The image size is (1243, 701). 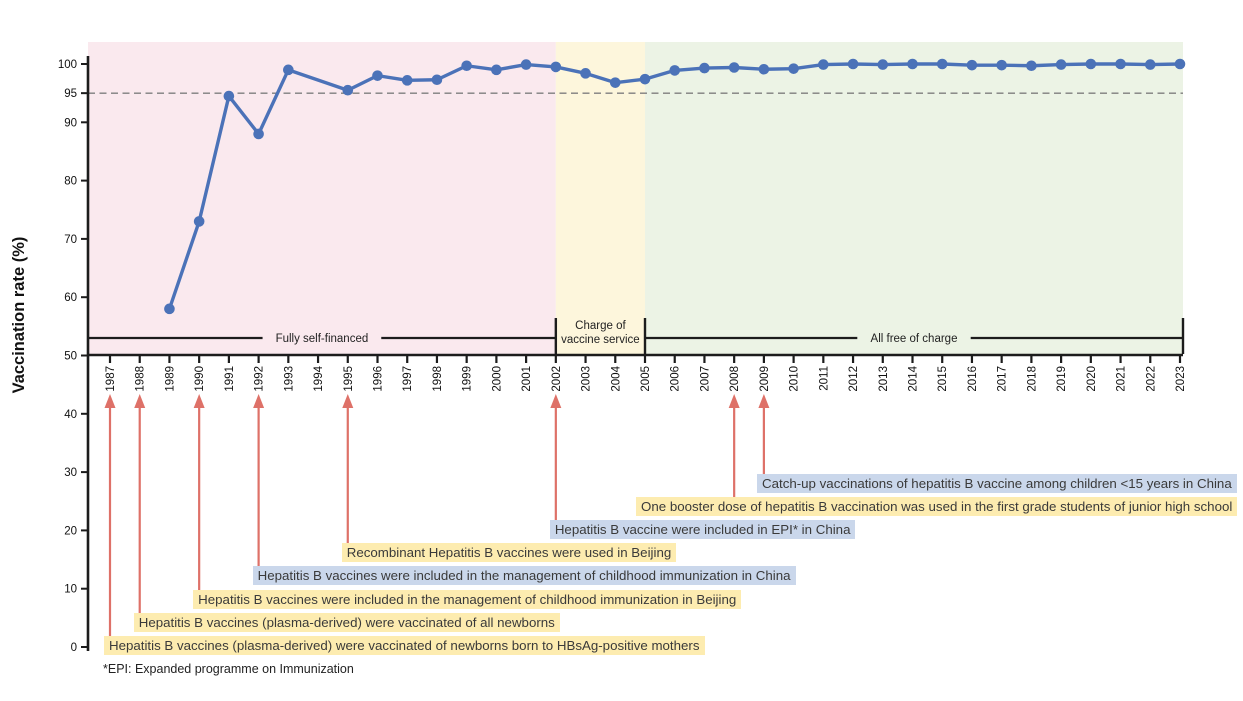 What do you see at coordinates (70, 298) in the screenshot?
I see `y-tick-label: 60` at bounding box center [70, 298].